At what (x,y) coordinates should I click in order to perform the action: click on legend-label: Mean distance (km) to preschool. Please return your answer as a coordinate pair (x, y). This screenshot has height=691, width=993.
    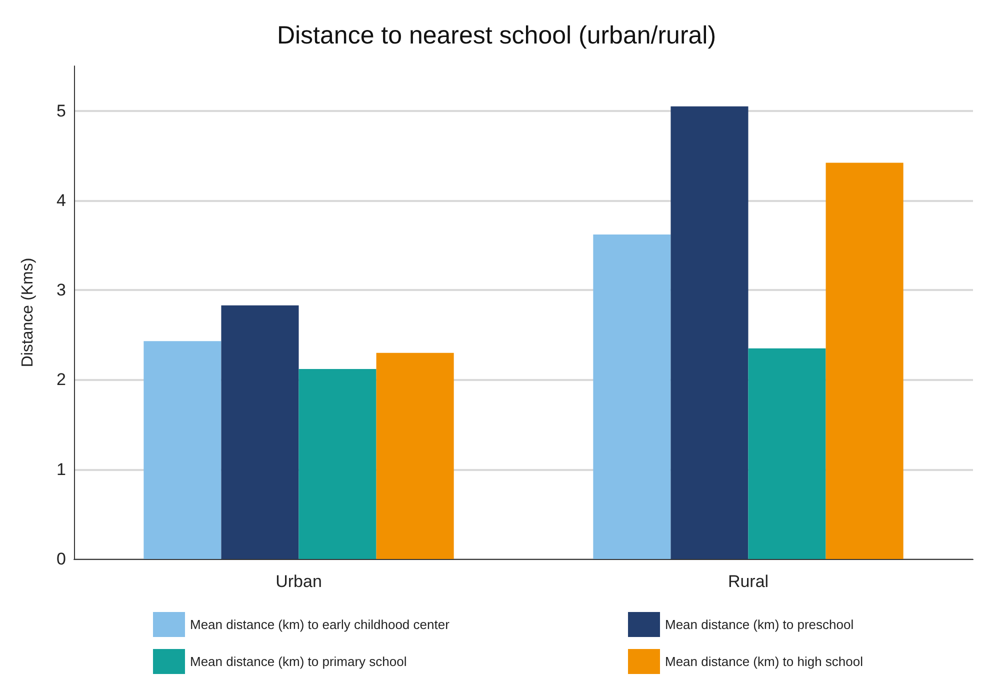
    Looking at the image, I should click on (759, 624).